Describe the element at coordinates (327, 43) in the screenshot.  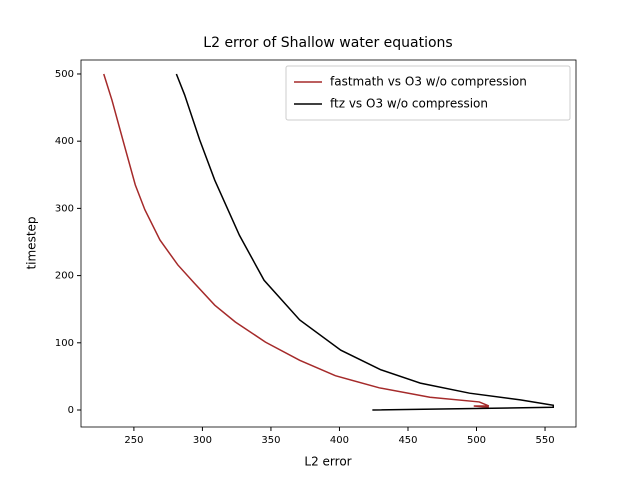
I see `chart-title: L2 error of Shallow water equations` at that location.